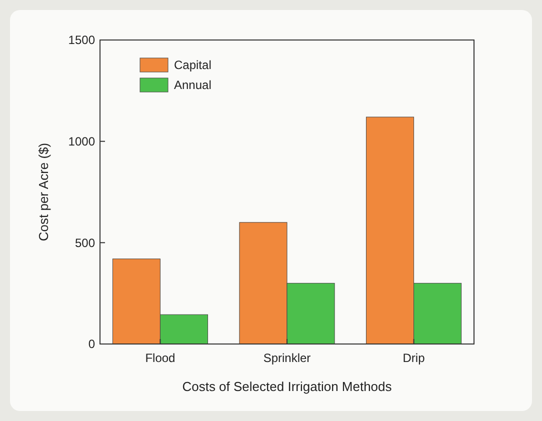 Image resolution: width=542 pixels, height=421 pixels. I want to click on y-tick-label: 500, so click(85, 243).